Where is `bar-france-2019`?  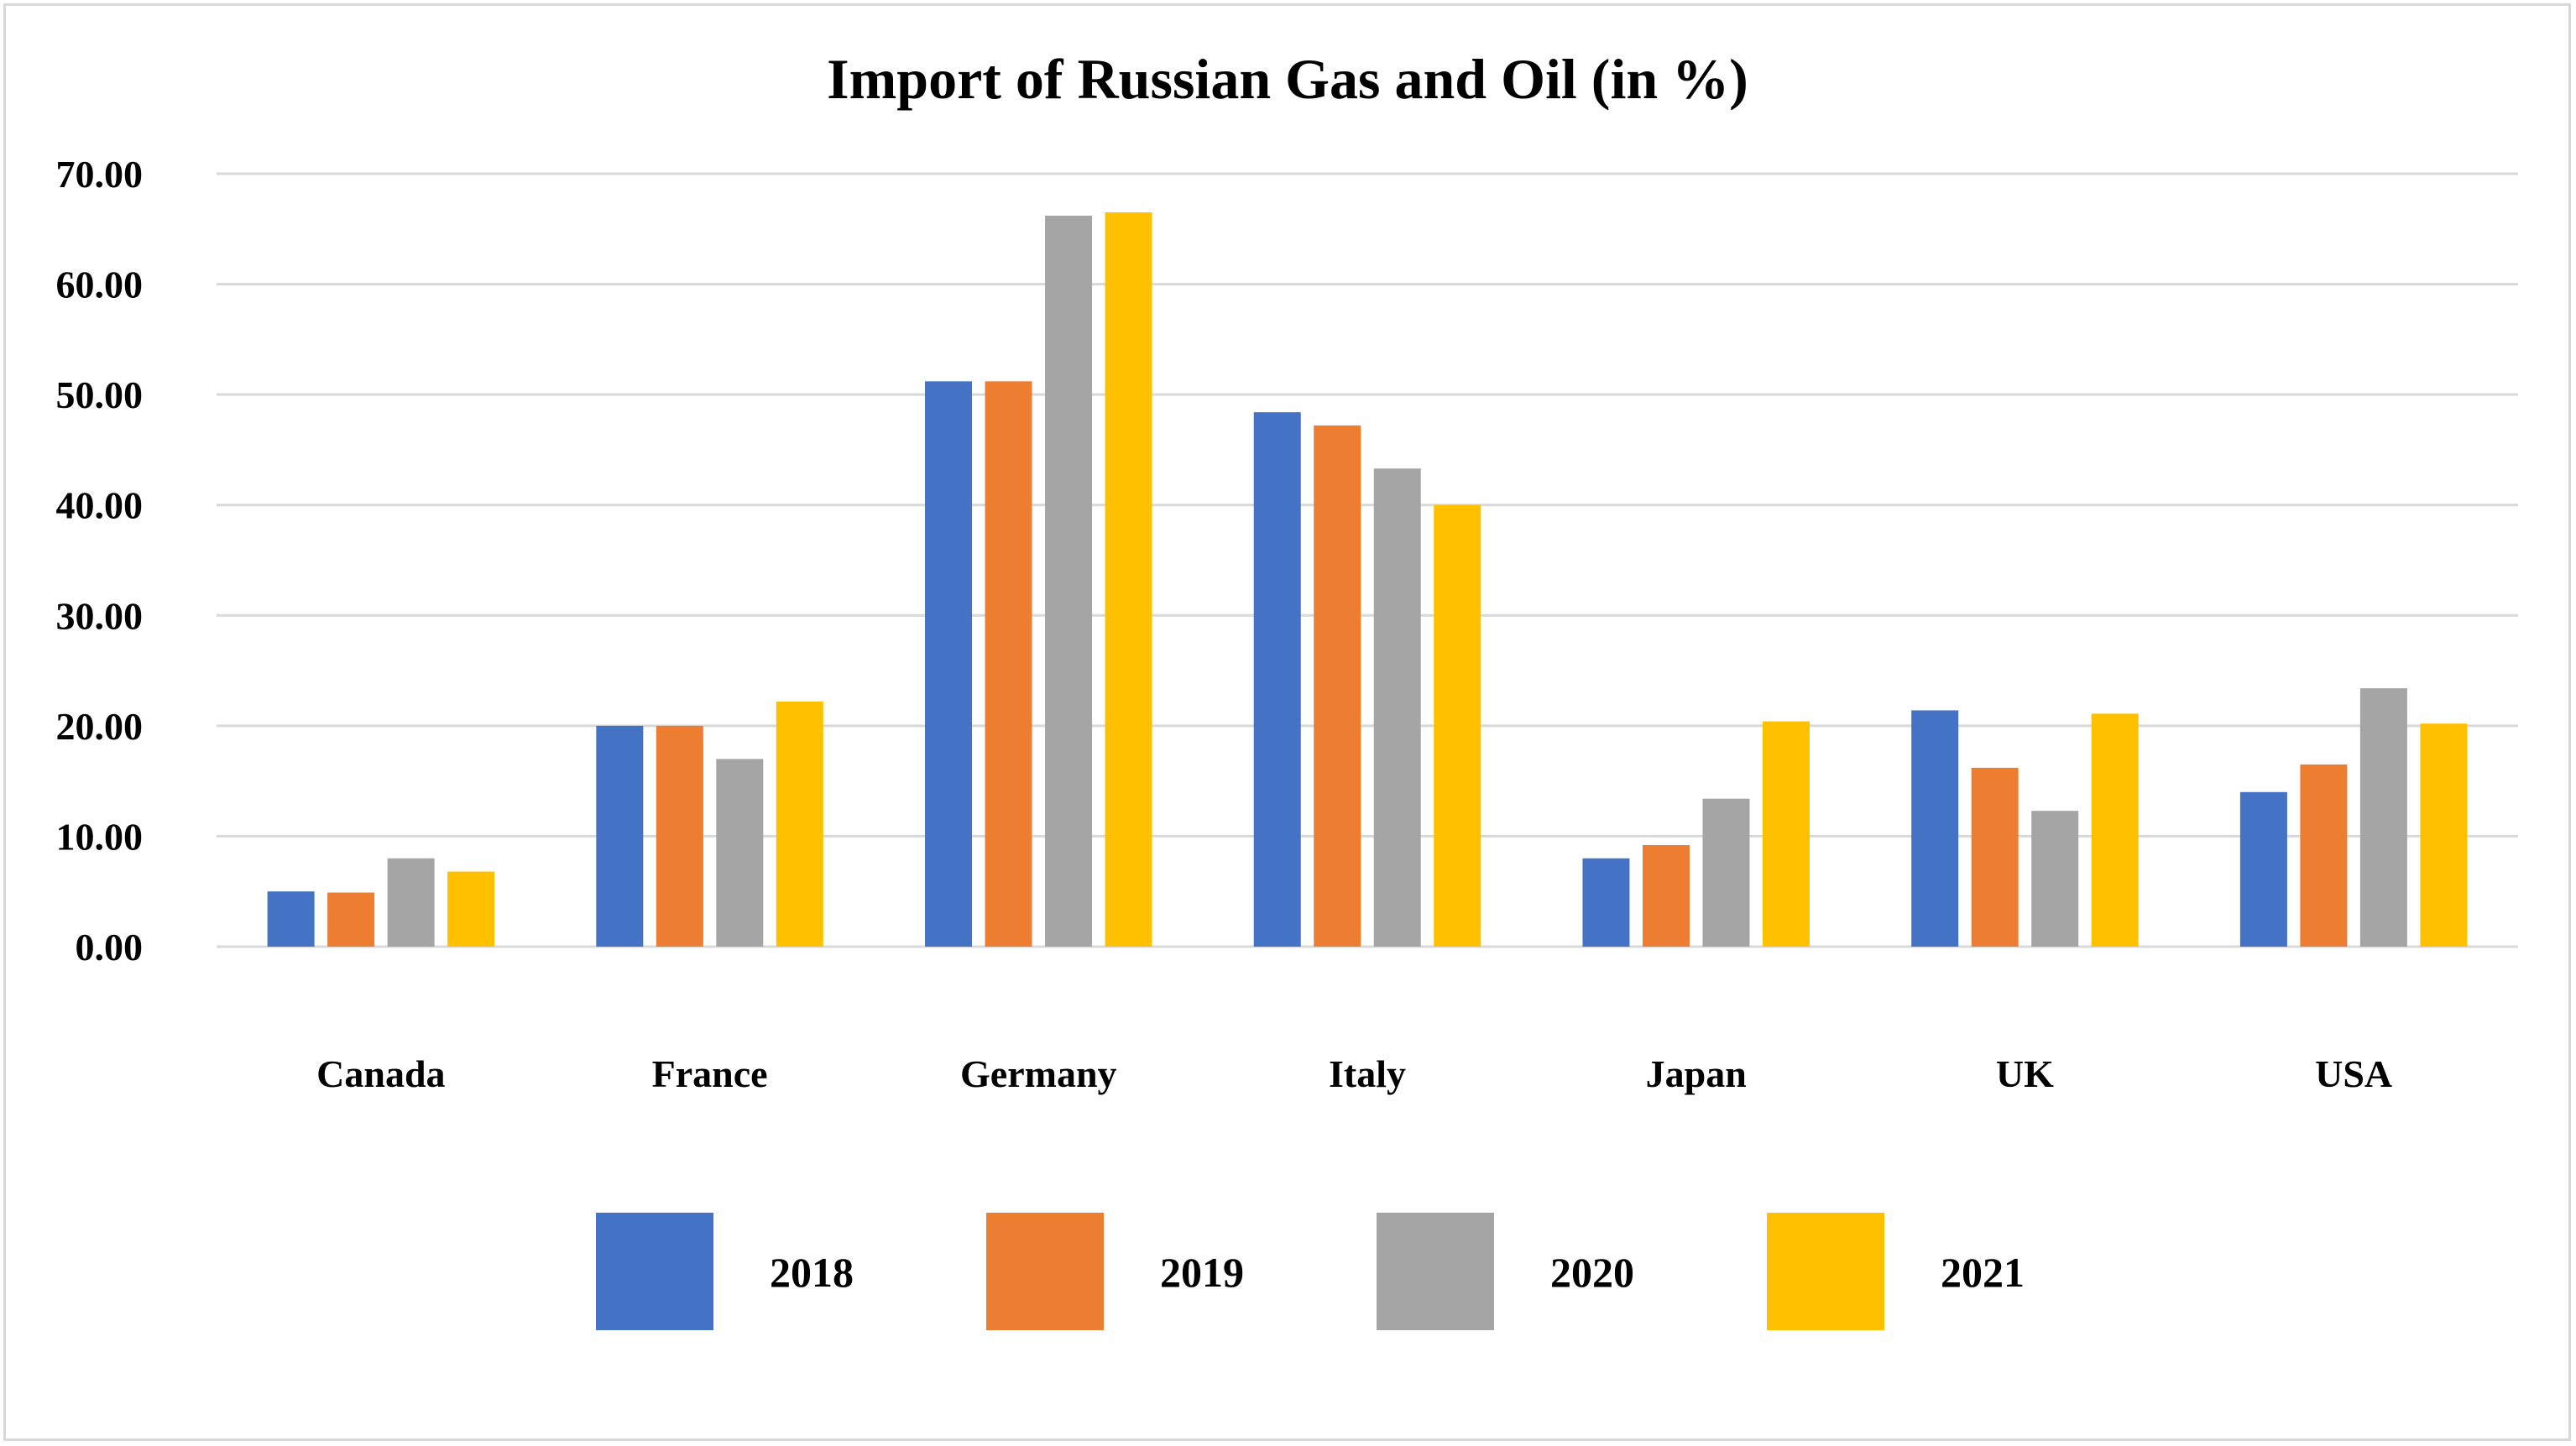 bar-france-2019 is located at coordinates (679, 836).